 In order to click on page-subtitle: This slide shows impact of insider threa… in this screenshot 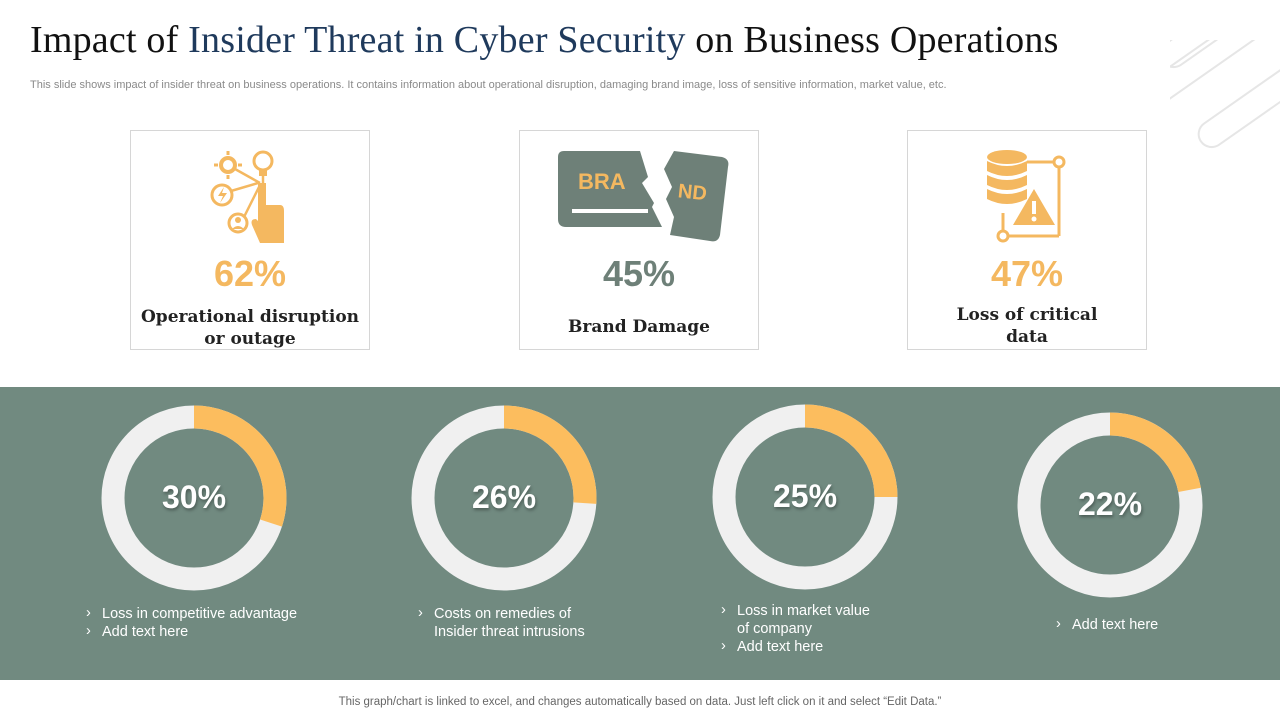, I will do `click(488, 85)`.